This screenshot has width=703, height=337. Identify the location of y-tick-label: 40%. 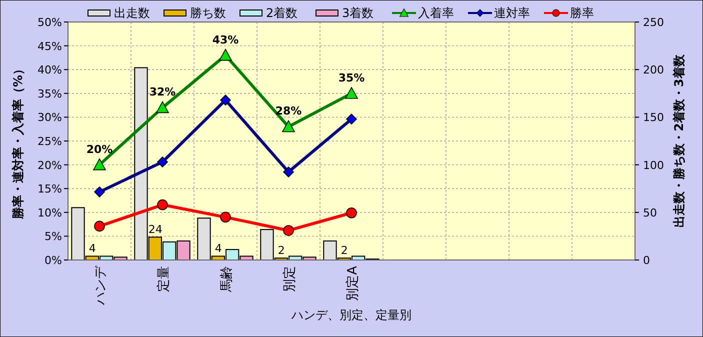
(50, 70).